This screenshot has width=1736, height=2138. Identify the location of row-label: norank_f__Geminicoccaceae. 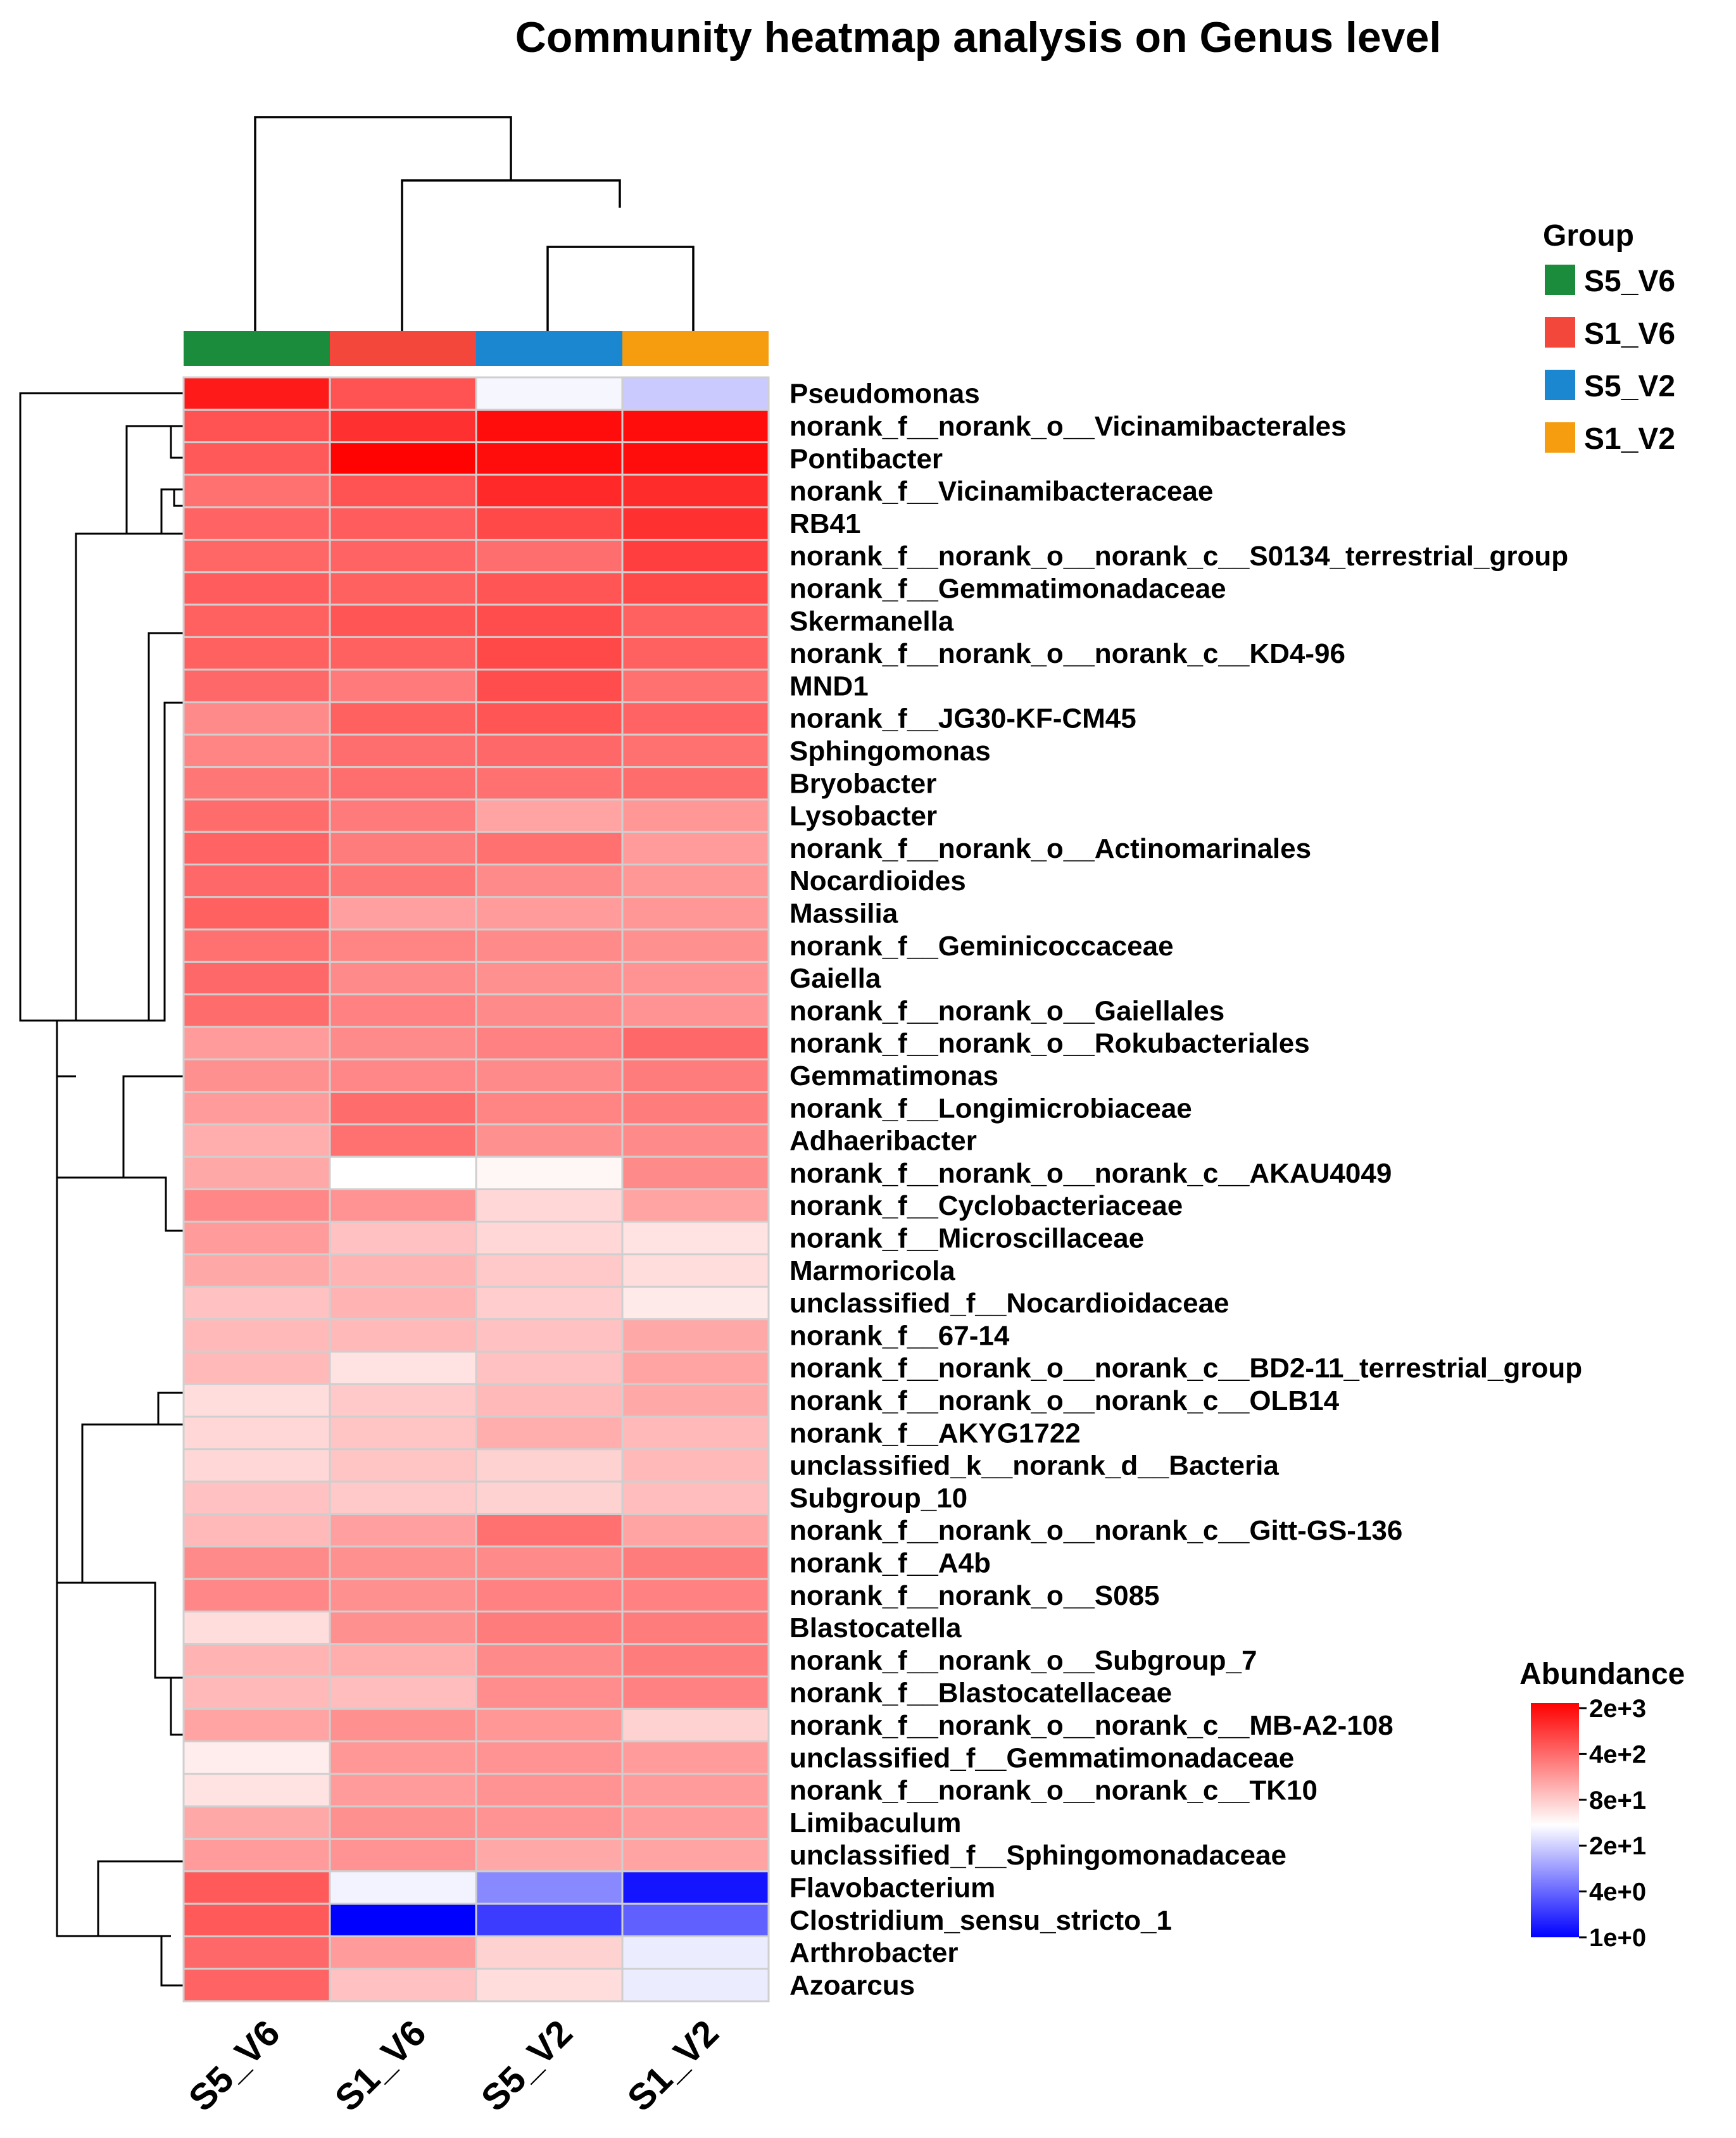
(981, 946).